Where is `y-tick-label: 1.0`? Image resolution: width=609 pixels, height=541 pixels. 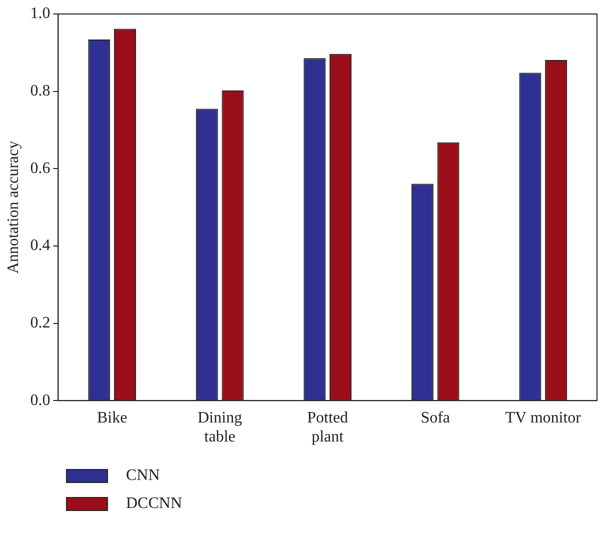 y-tick-label: 1.0 is located at coordinates (40, 13).